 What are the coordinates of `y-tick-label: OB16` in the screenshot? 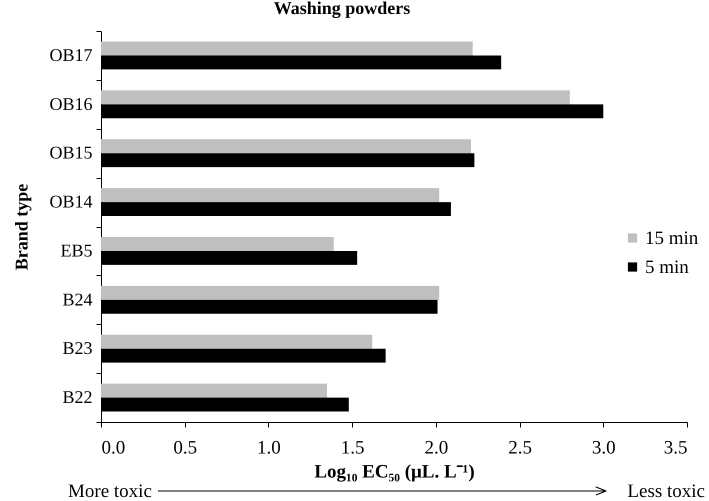 It's located at (70, 104).